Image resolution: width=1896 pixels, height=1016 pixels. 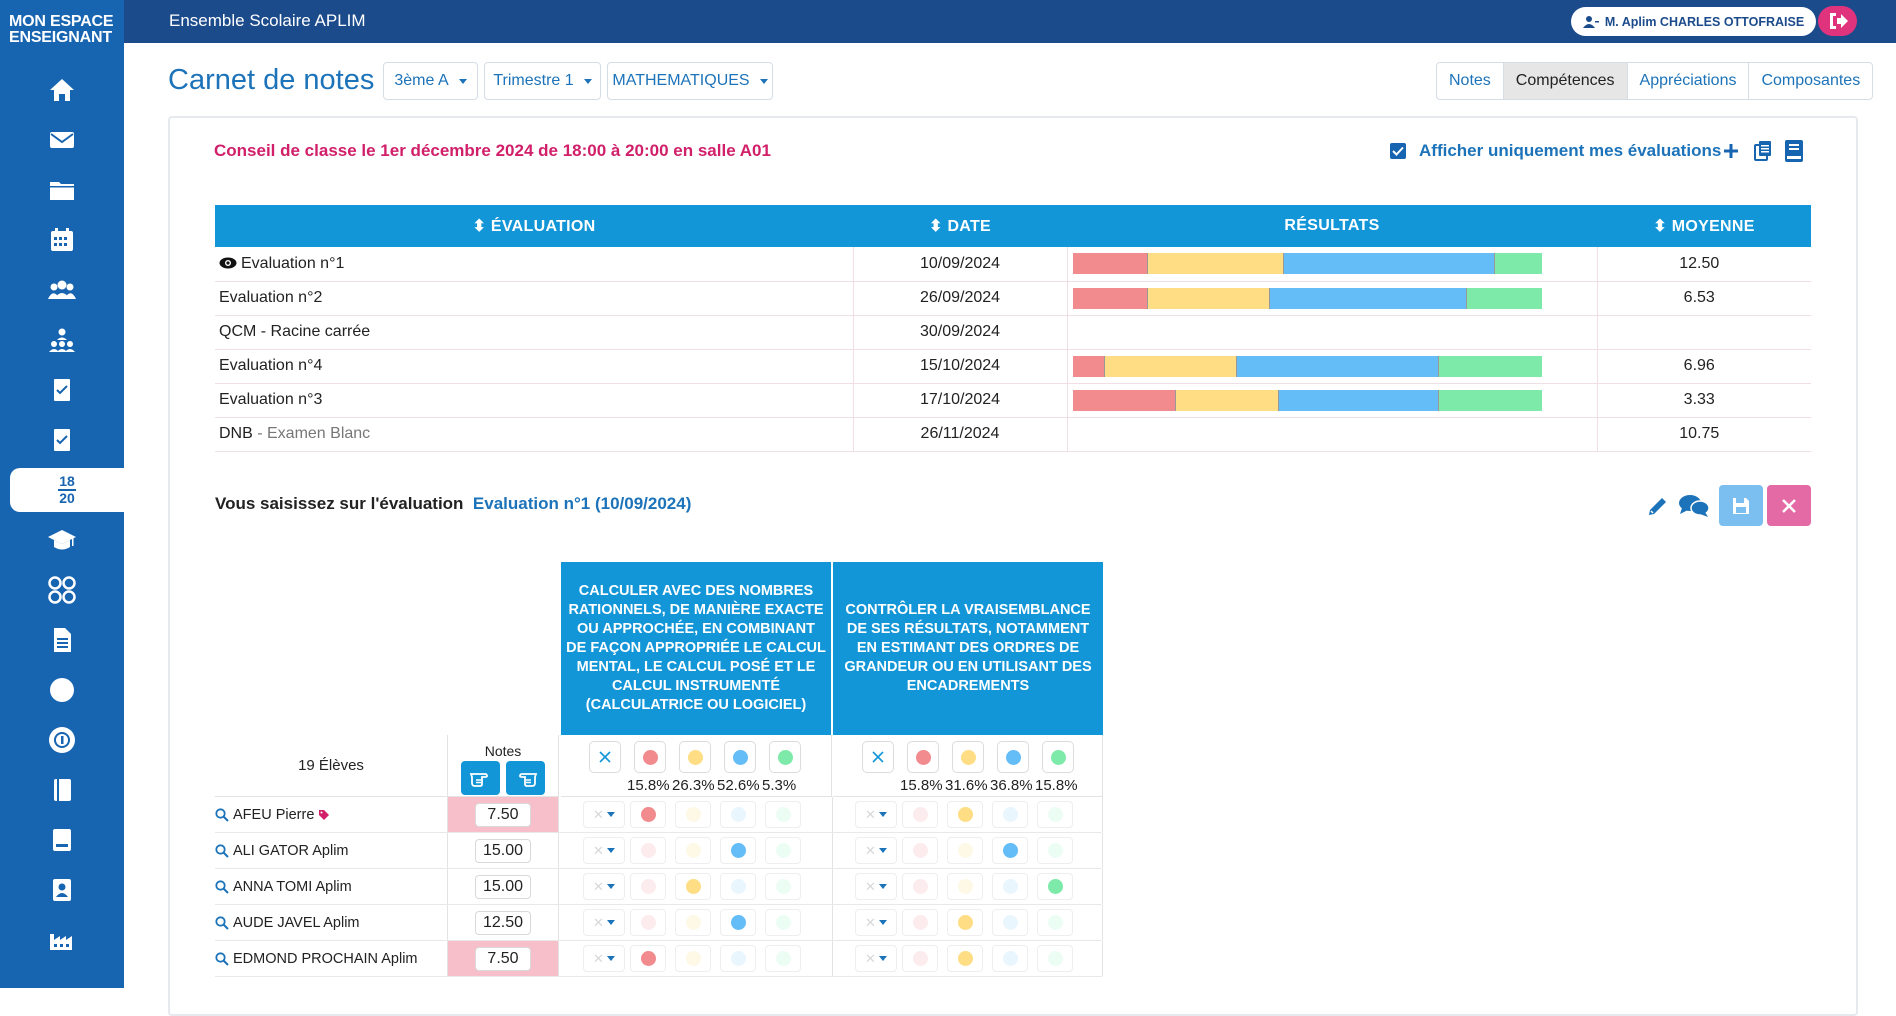 What do you see at coordinates (67, 490) in the screenshot?
I see `sidebar-item-grades: 18 20` at bounding box center [67, 490].